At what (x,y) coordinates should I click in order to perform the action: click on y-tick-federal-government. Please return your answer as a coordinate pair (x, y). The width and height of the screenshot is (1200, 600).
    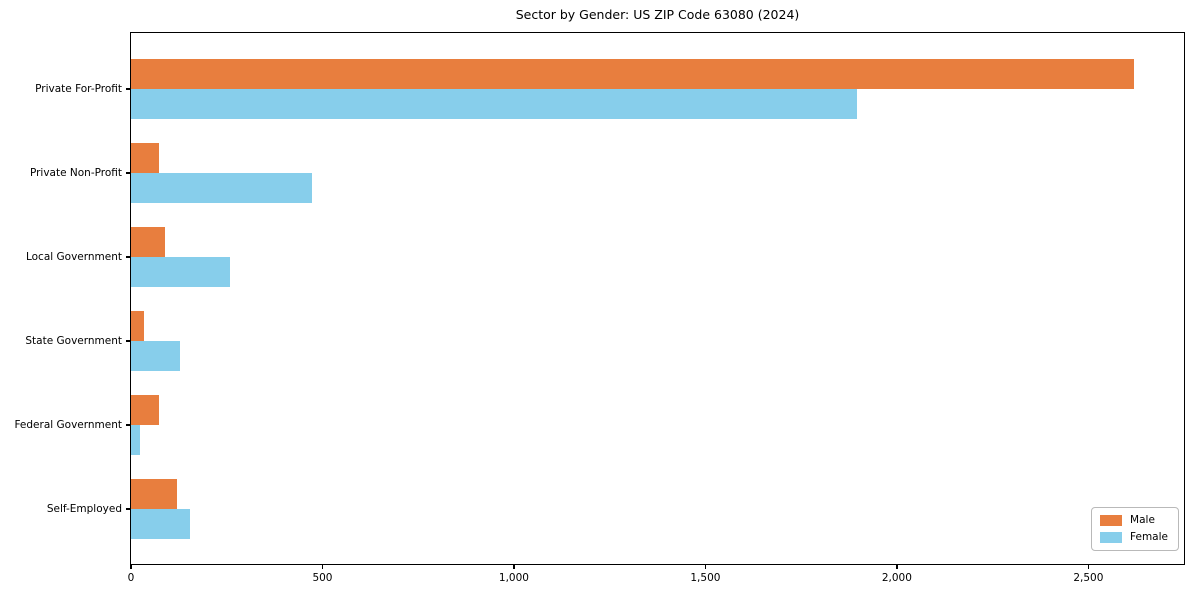
    Looking at the image, I should click on (128, 425).